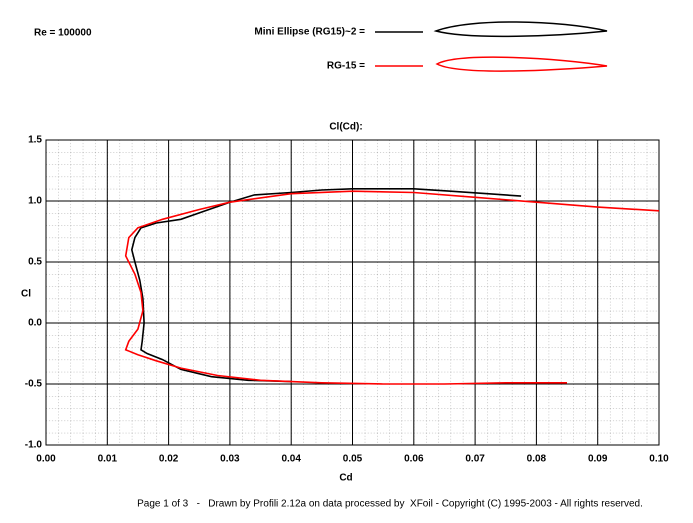  I want to click on x-tick-label: 0.01, so click(108, 459).